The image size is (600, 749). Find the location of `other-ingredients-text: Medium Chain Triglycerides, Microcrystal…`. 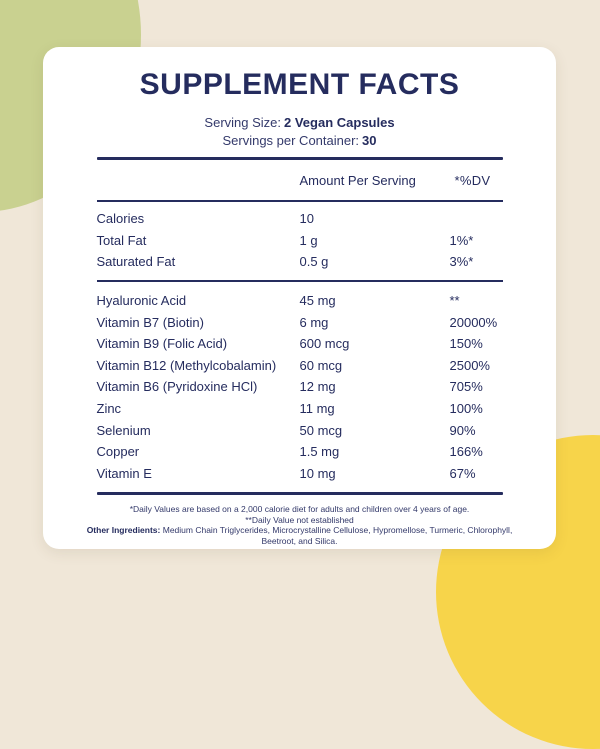

other-ingredients-text: Medium Chain Triglycerides, Microcrystal… is located at coordinates (337, 535).